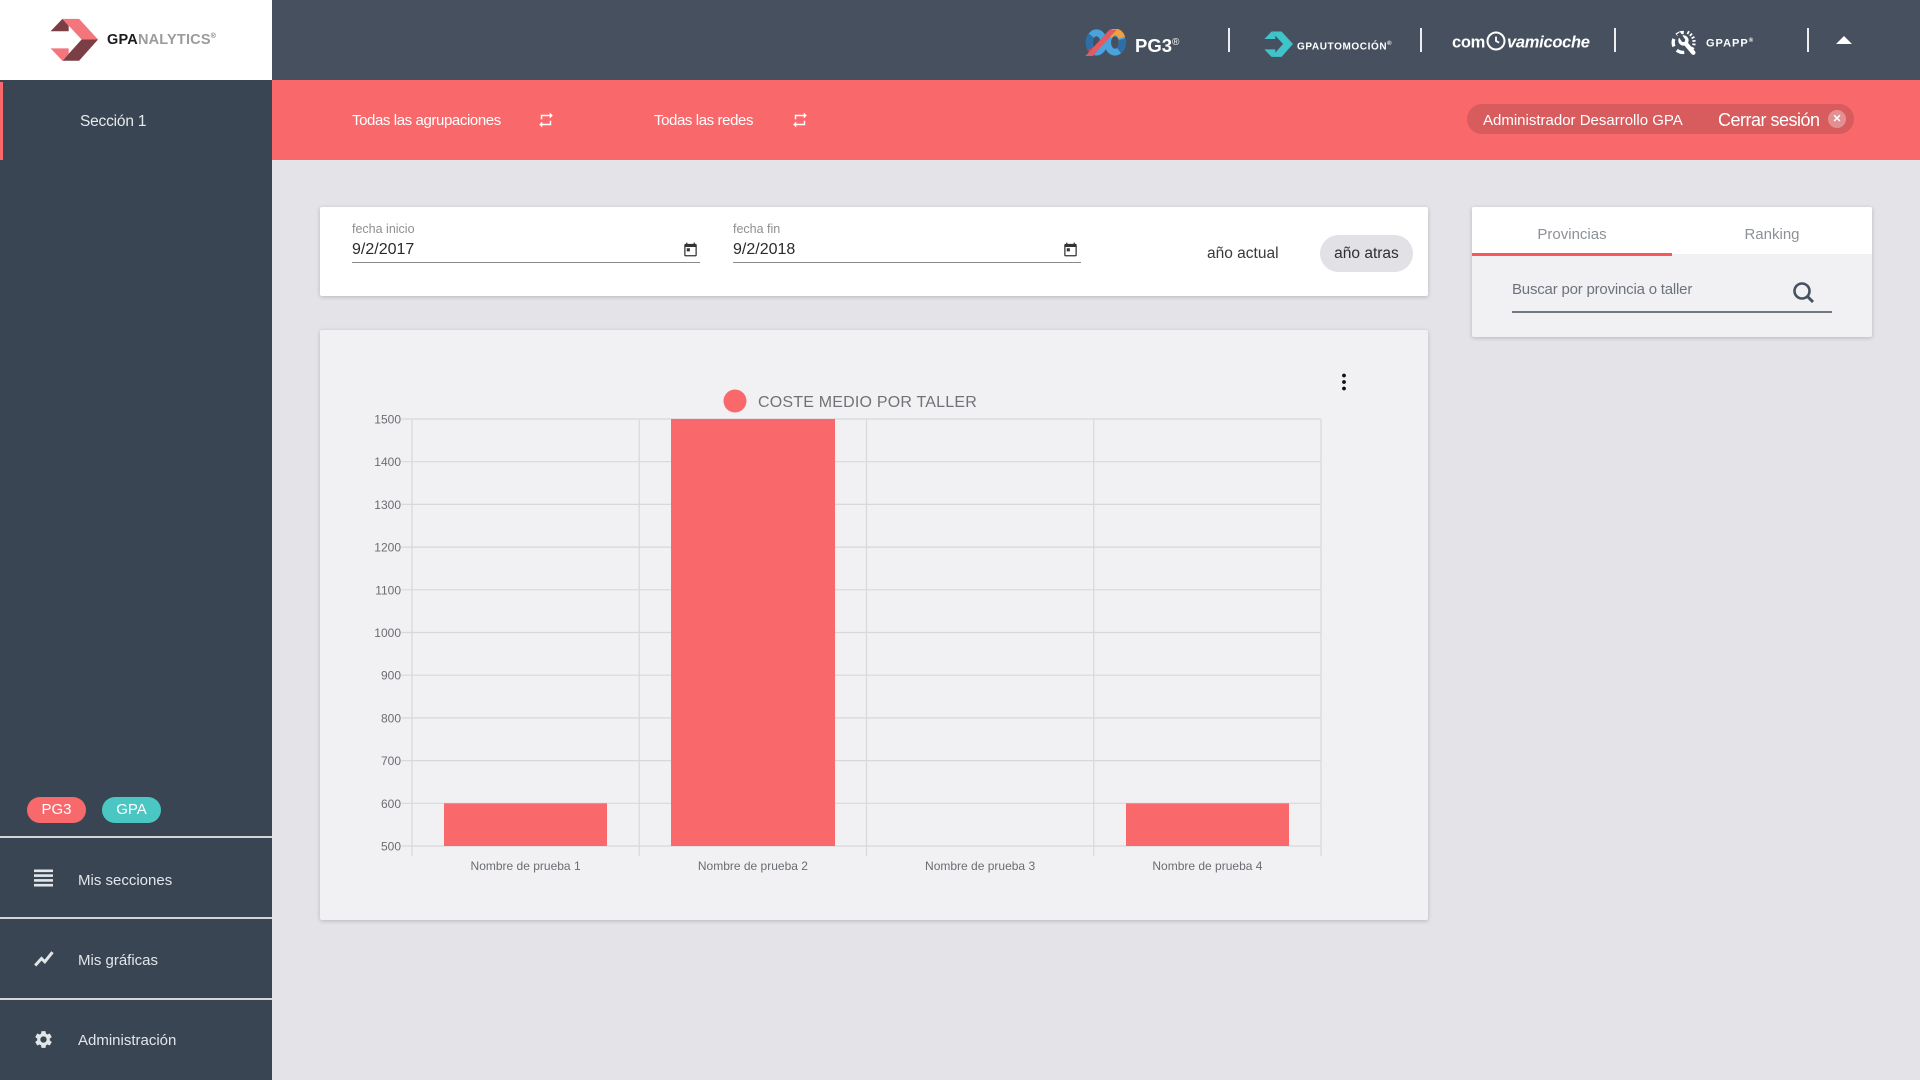 Image resolution: width=1920 pixels, height=1080 pixels. I want to click on svg-text: 600, so click(391, 804).